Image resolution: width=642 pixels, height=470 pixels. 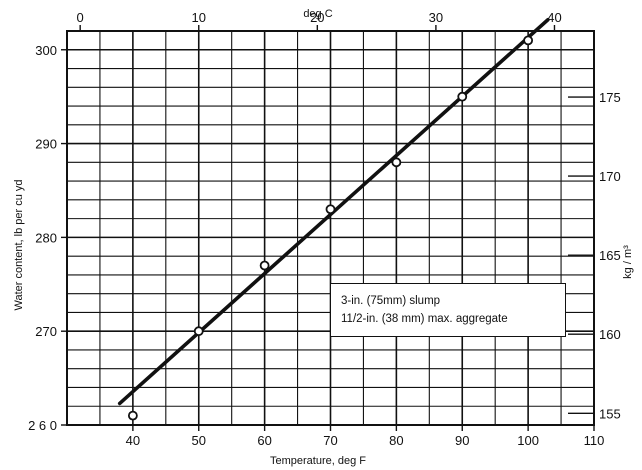 What do you see at coordinates (396, 440) in the screenshot?
I see `x-tick-label: 80` at bounding box center [396, 440].